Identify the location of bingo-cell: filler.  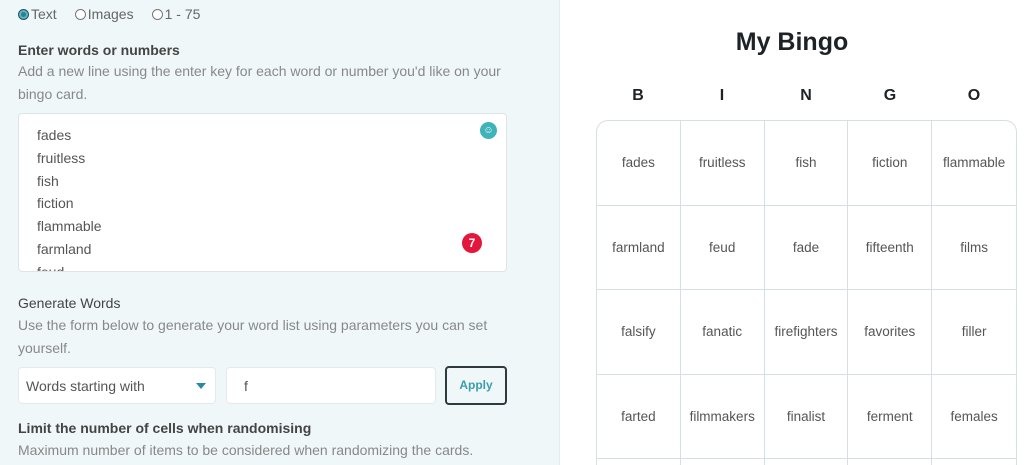
(974, 332).